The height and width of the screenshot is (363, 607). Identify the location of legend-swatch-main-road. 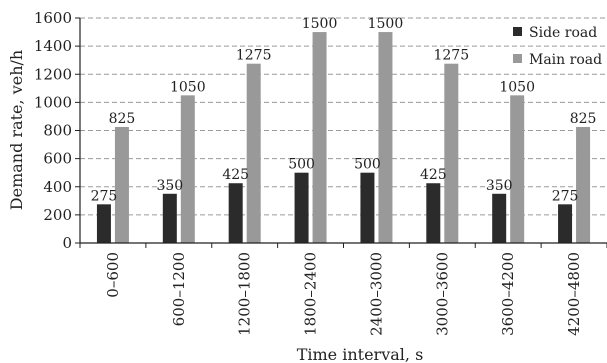
(517, 58).